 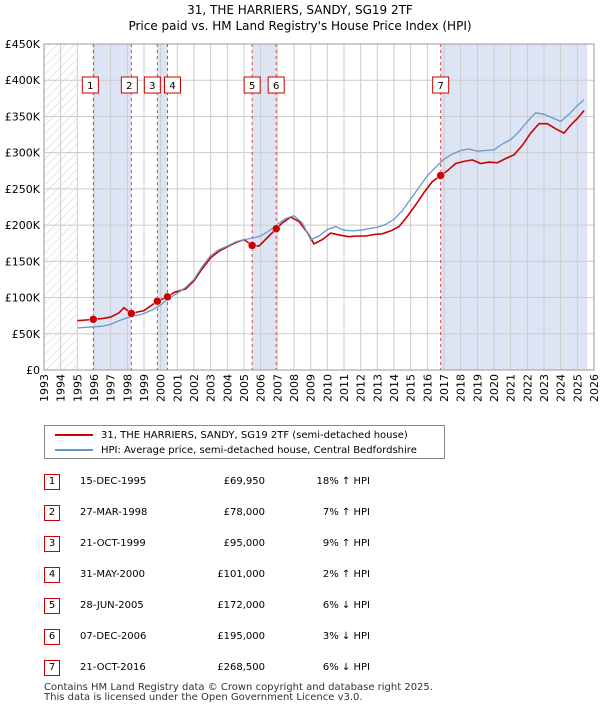 I want to click on table-row: 4 31-MAY-2000 £101,000 2% ↑ HPI, so click(x=300, y=575).